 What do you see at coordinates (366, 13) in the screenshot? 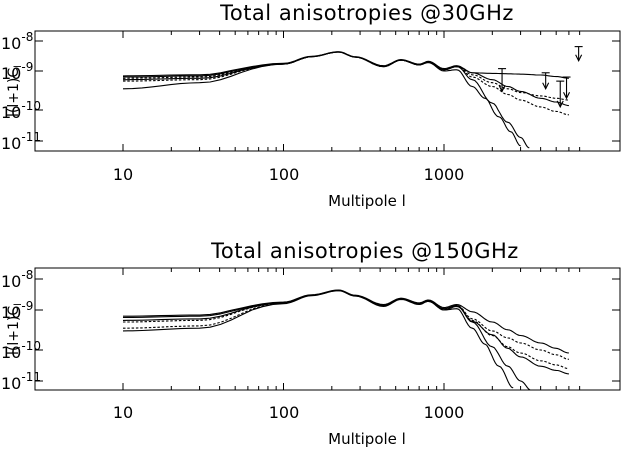
I see `chart-title: Total anisotropies @30GHz` at bounding box center [366, 13].